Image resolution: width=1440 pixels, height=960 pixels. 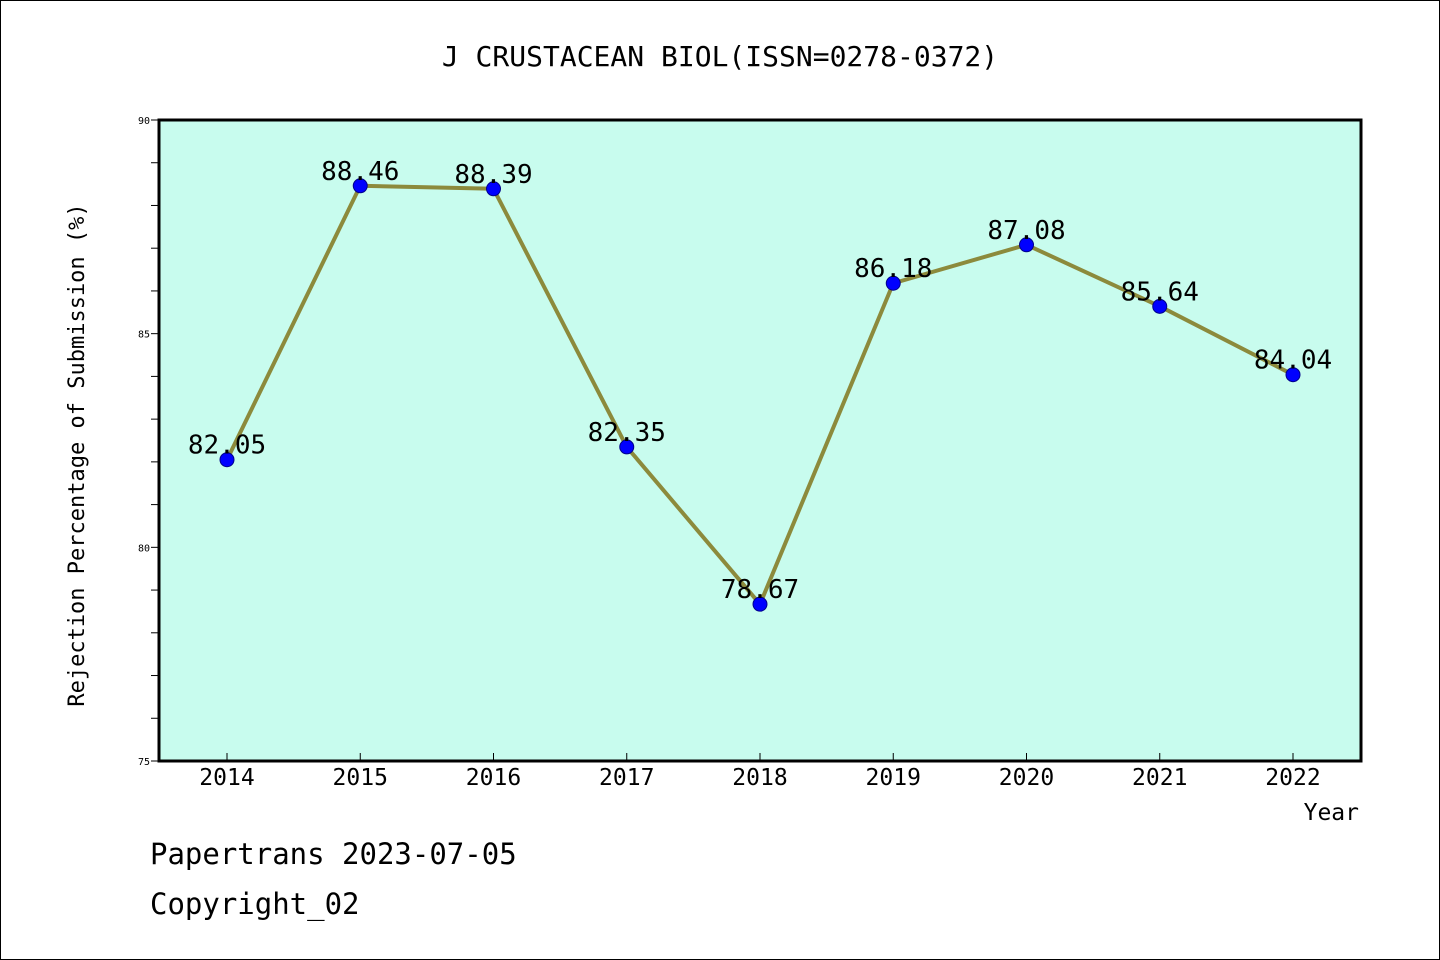 What do you see at coordinates (144, 121) in the screenshot?
I see `y-tick-label: 90` at bounding box center [144, 121].